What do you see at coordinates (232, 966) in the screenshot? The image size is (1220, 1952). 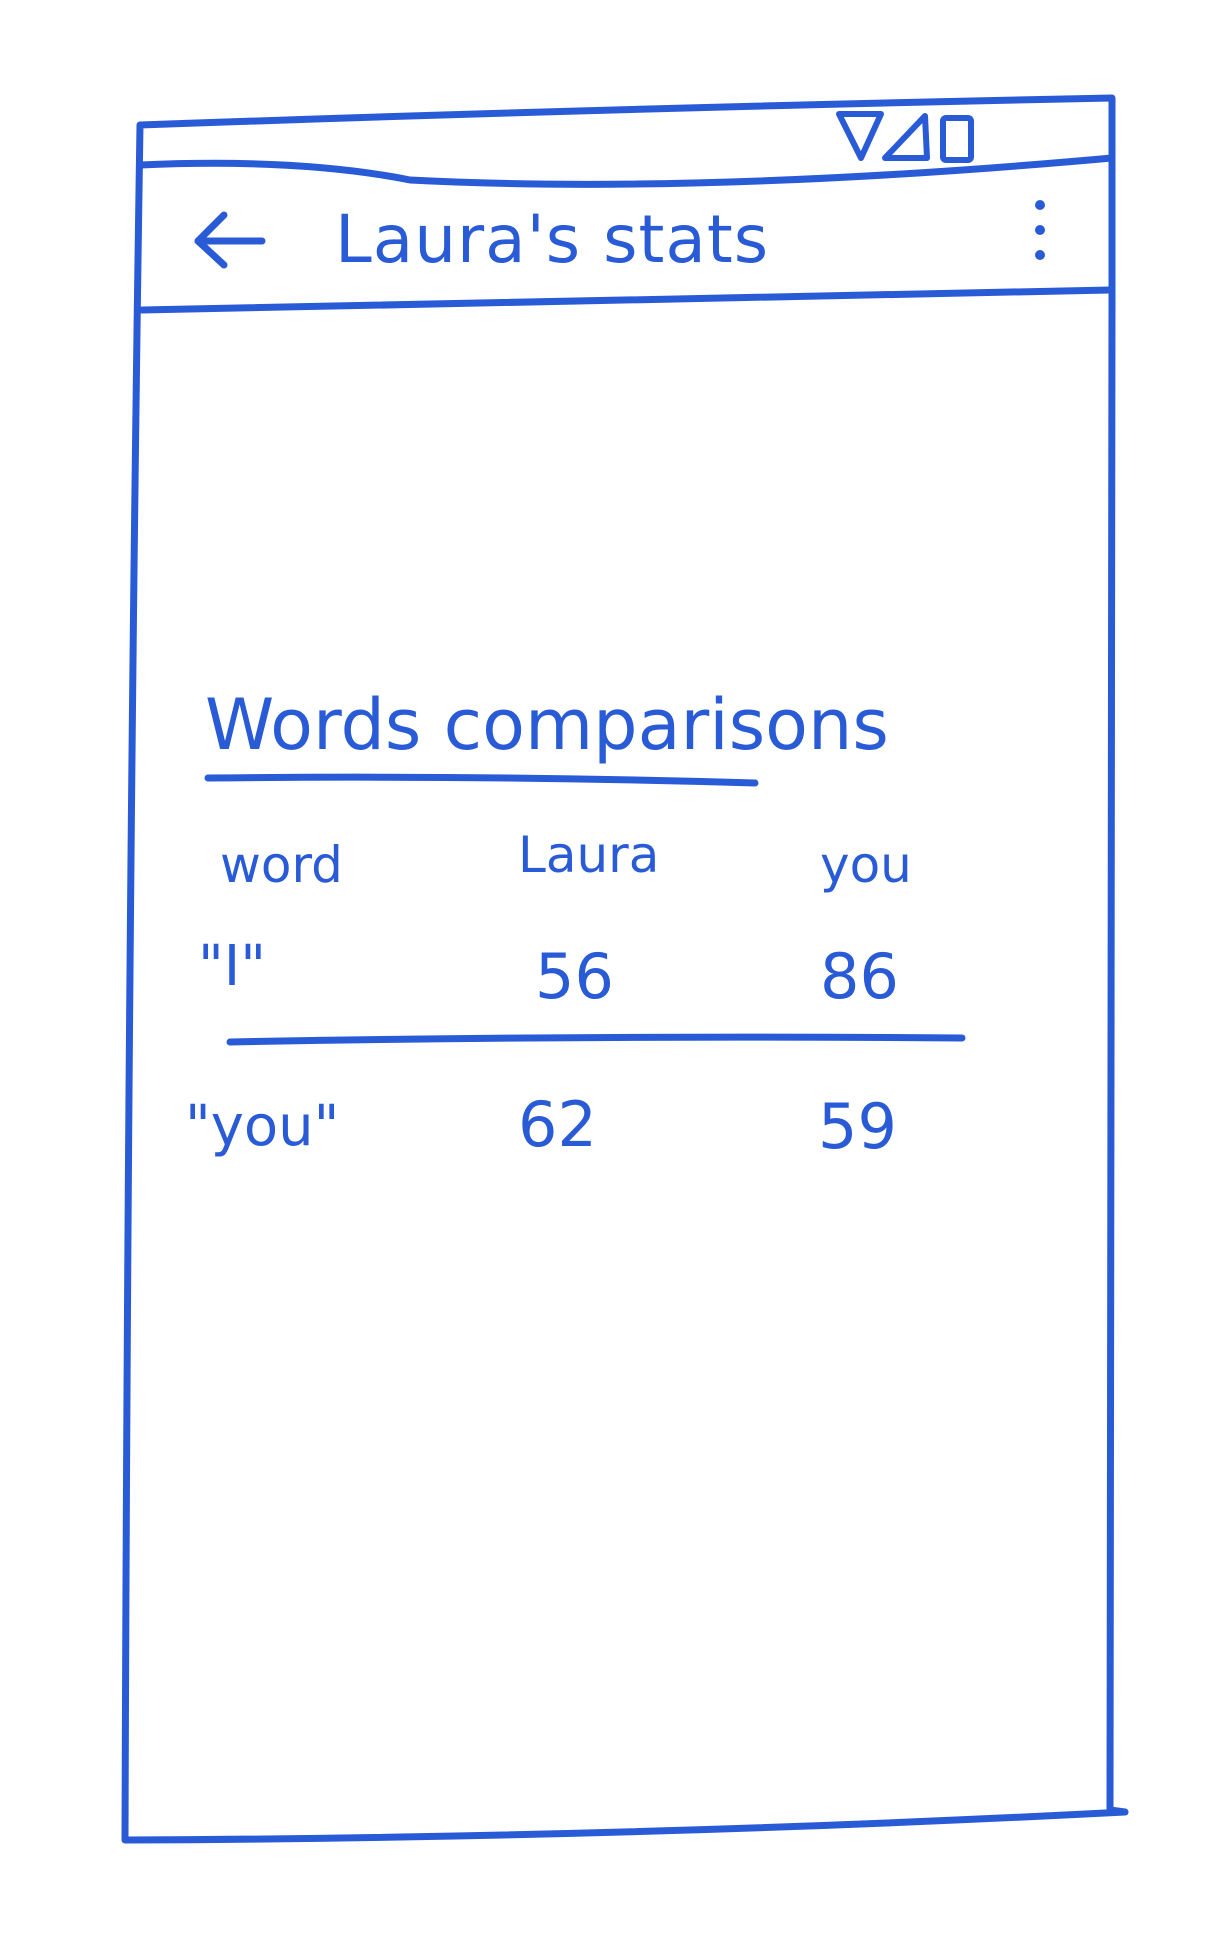 I see `row-word: "I"` at bounding box center [232, 966].